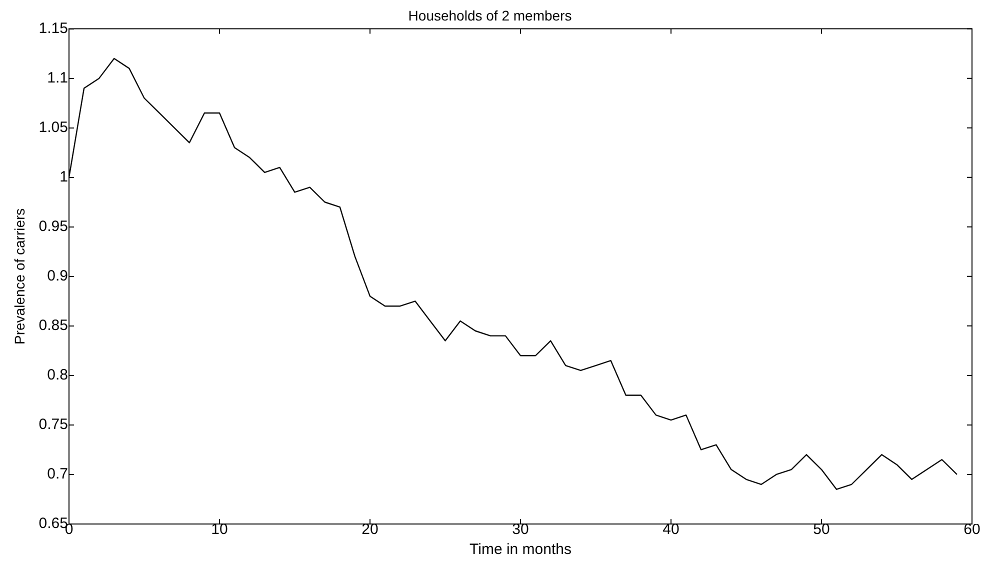  What do you see at coordinates (57, 474) in the screenshot?
I see `y-tick-label: 0.7` at bounding box center [57, 474].